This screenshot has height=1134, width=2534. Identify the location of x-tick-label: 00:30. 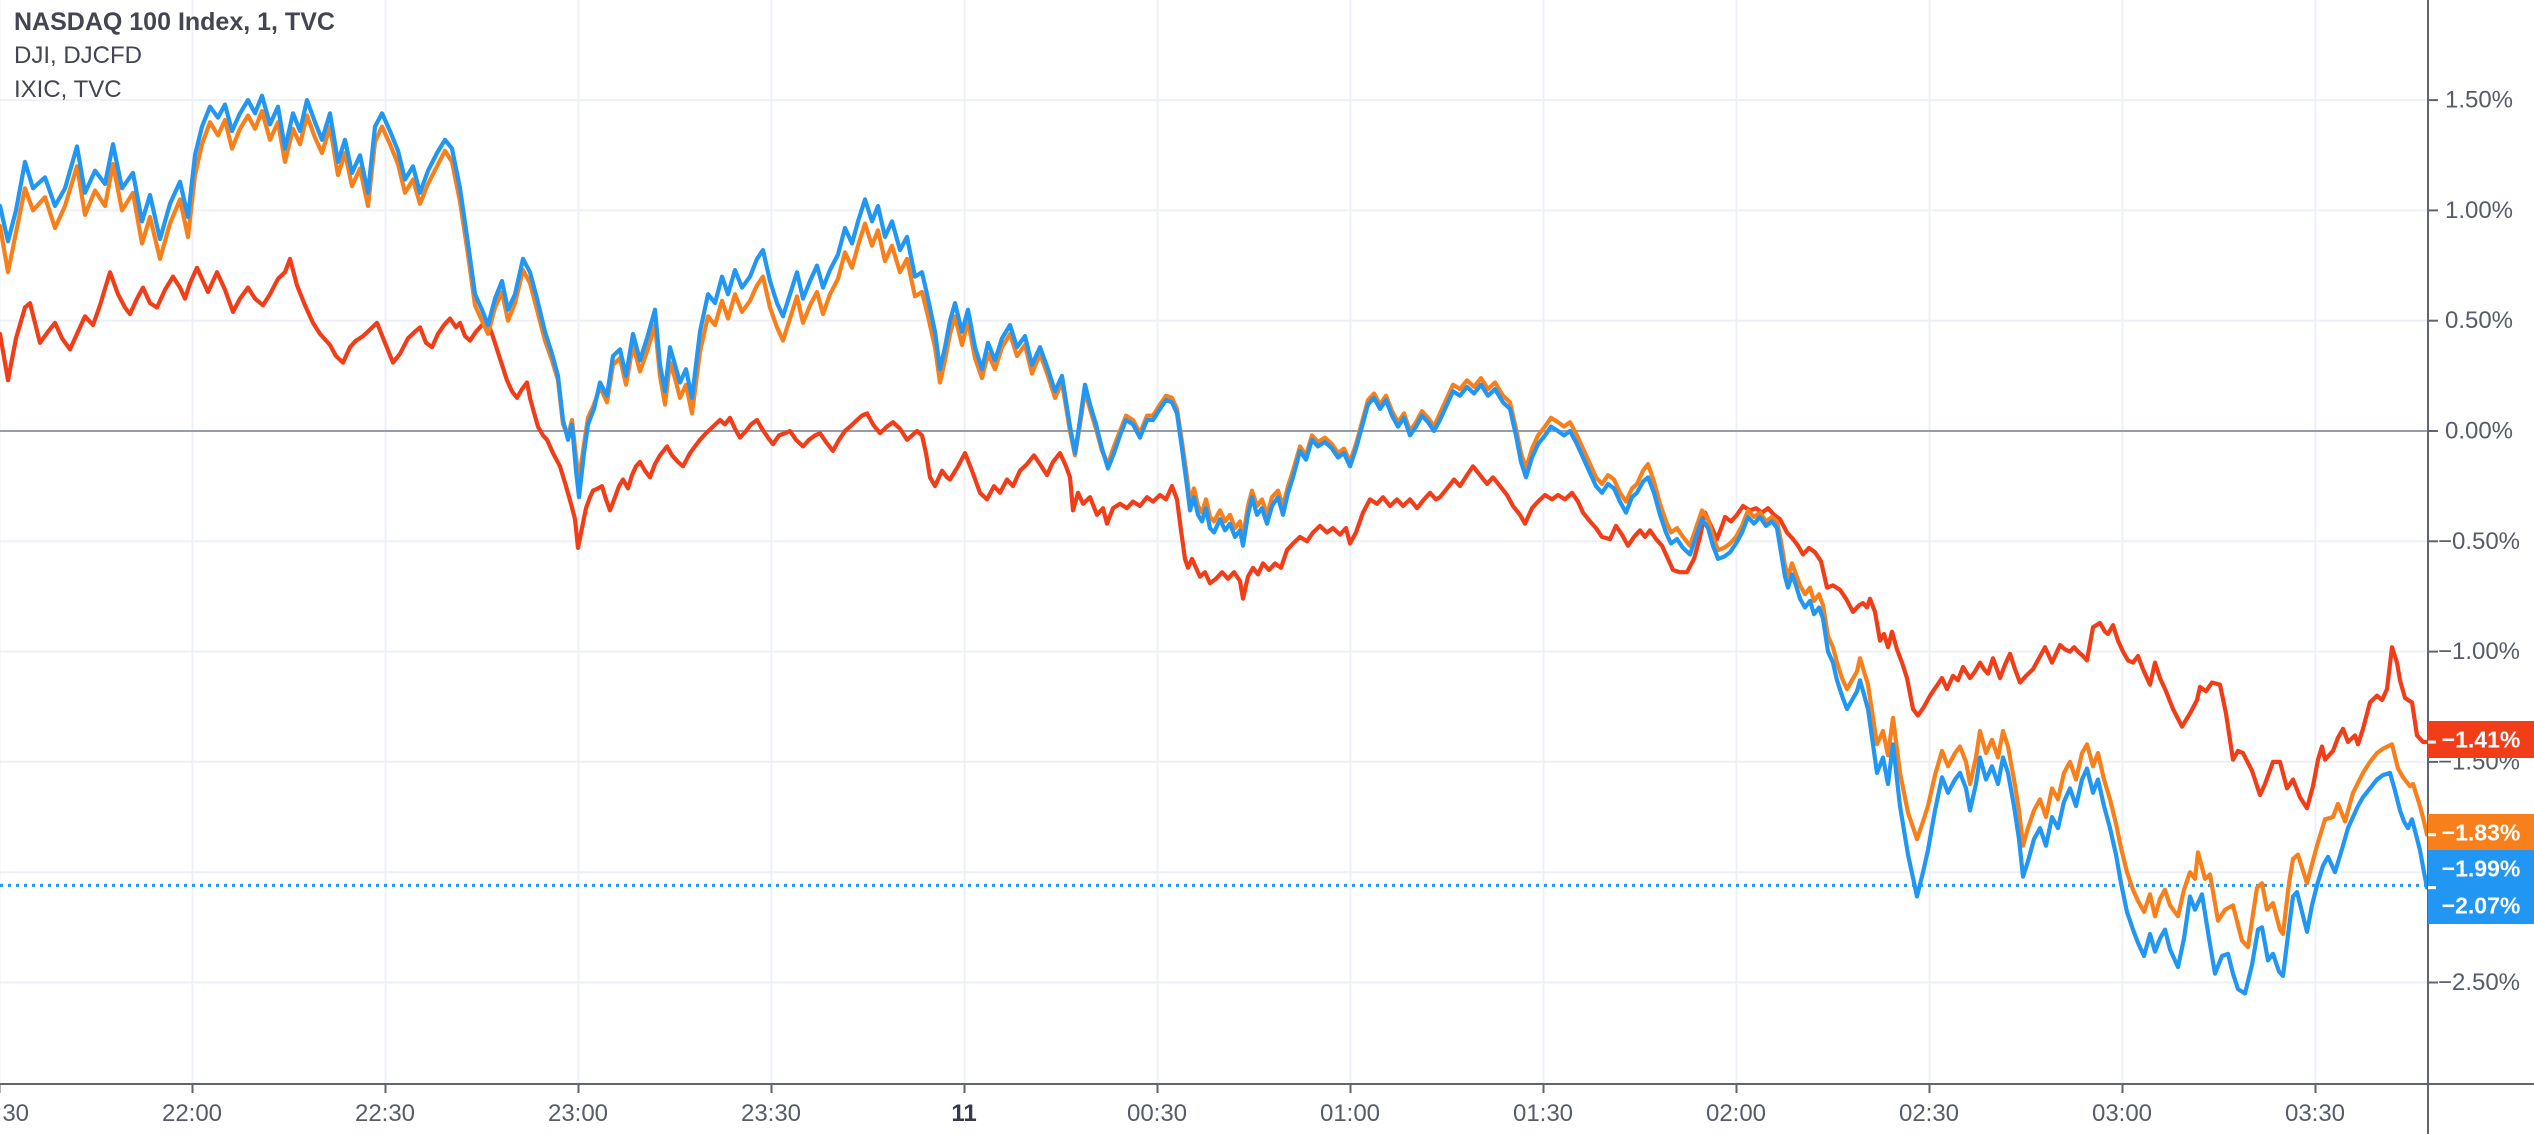
(1157, 1113).